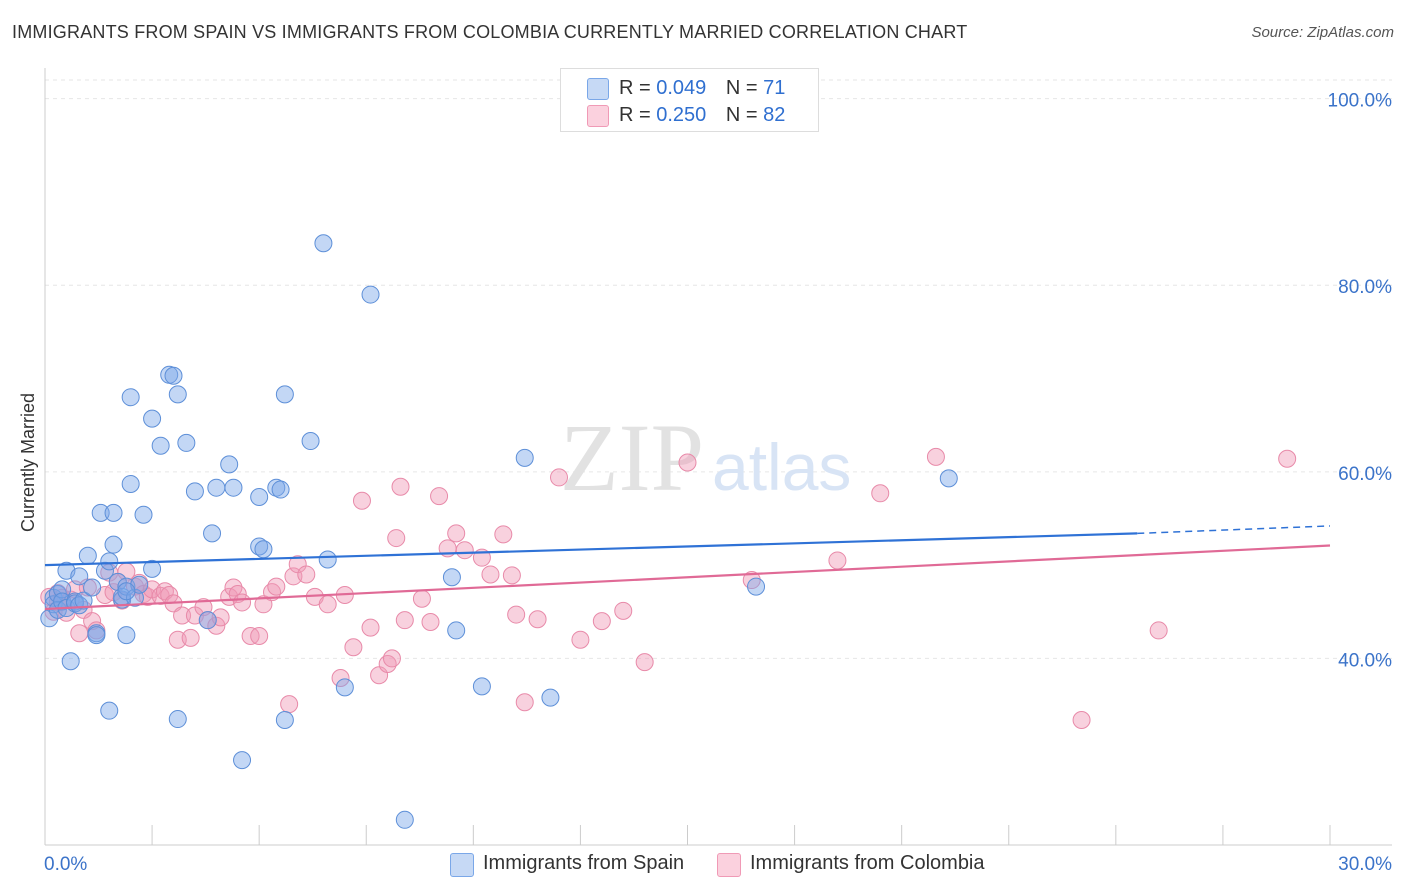 Image resolution: width=1406 pixels, height=892 pixels. Describe the element at coordinates (598, 116) in the screenshot. I see `legend-swatch-colombia` at that location.